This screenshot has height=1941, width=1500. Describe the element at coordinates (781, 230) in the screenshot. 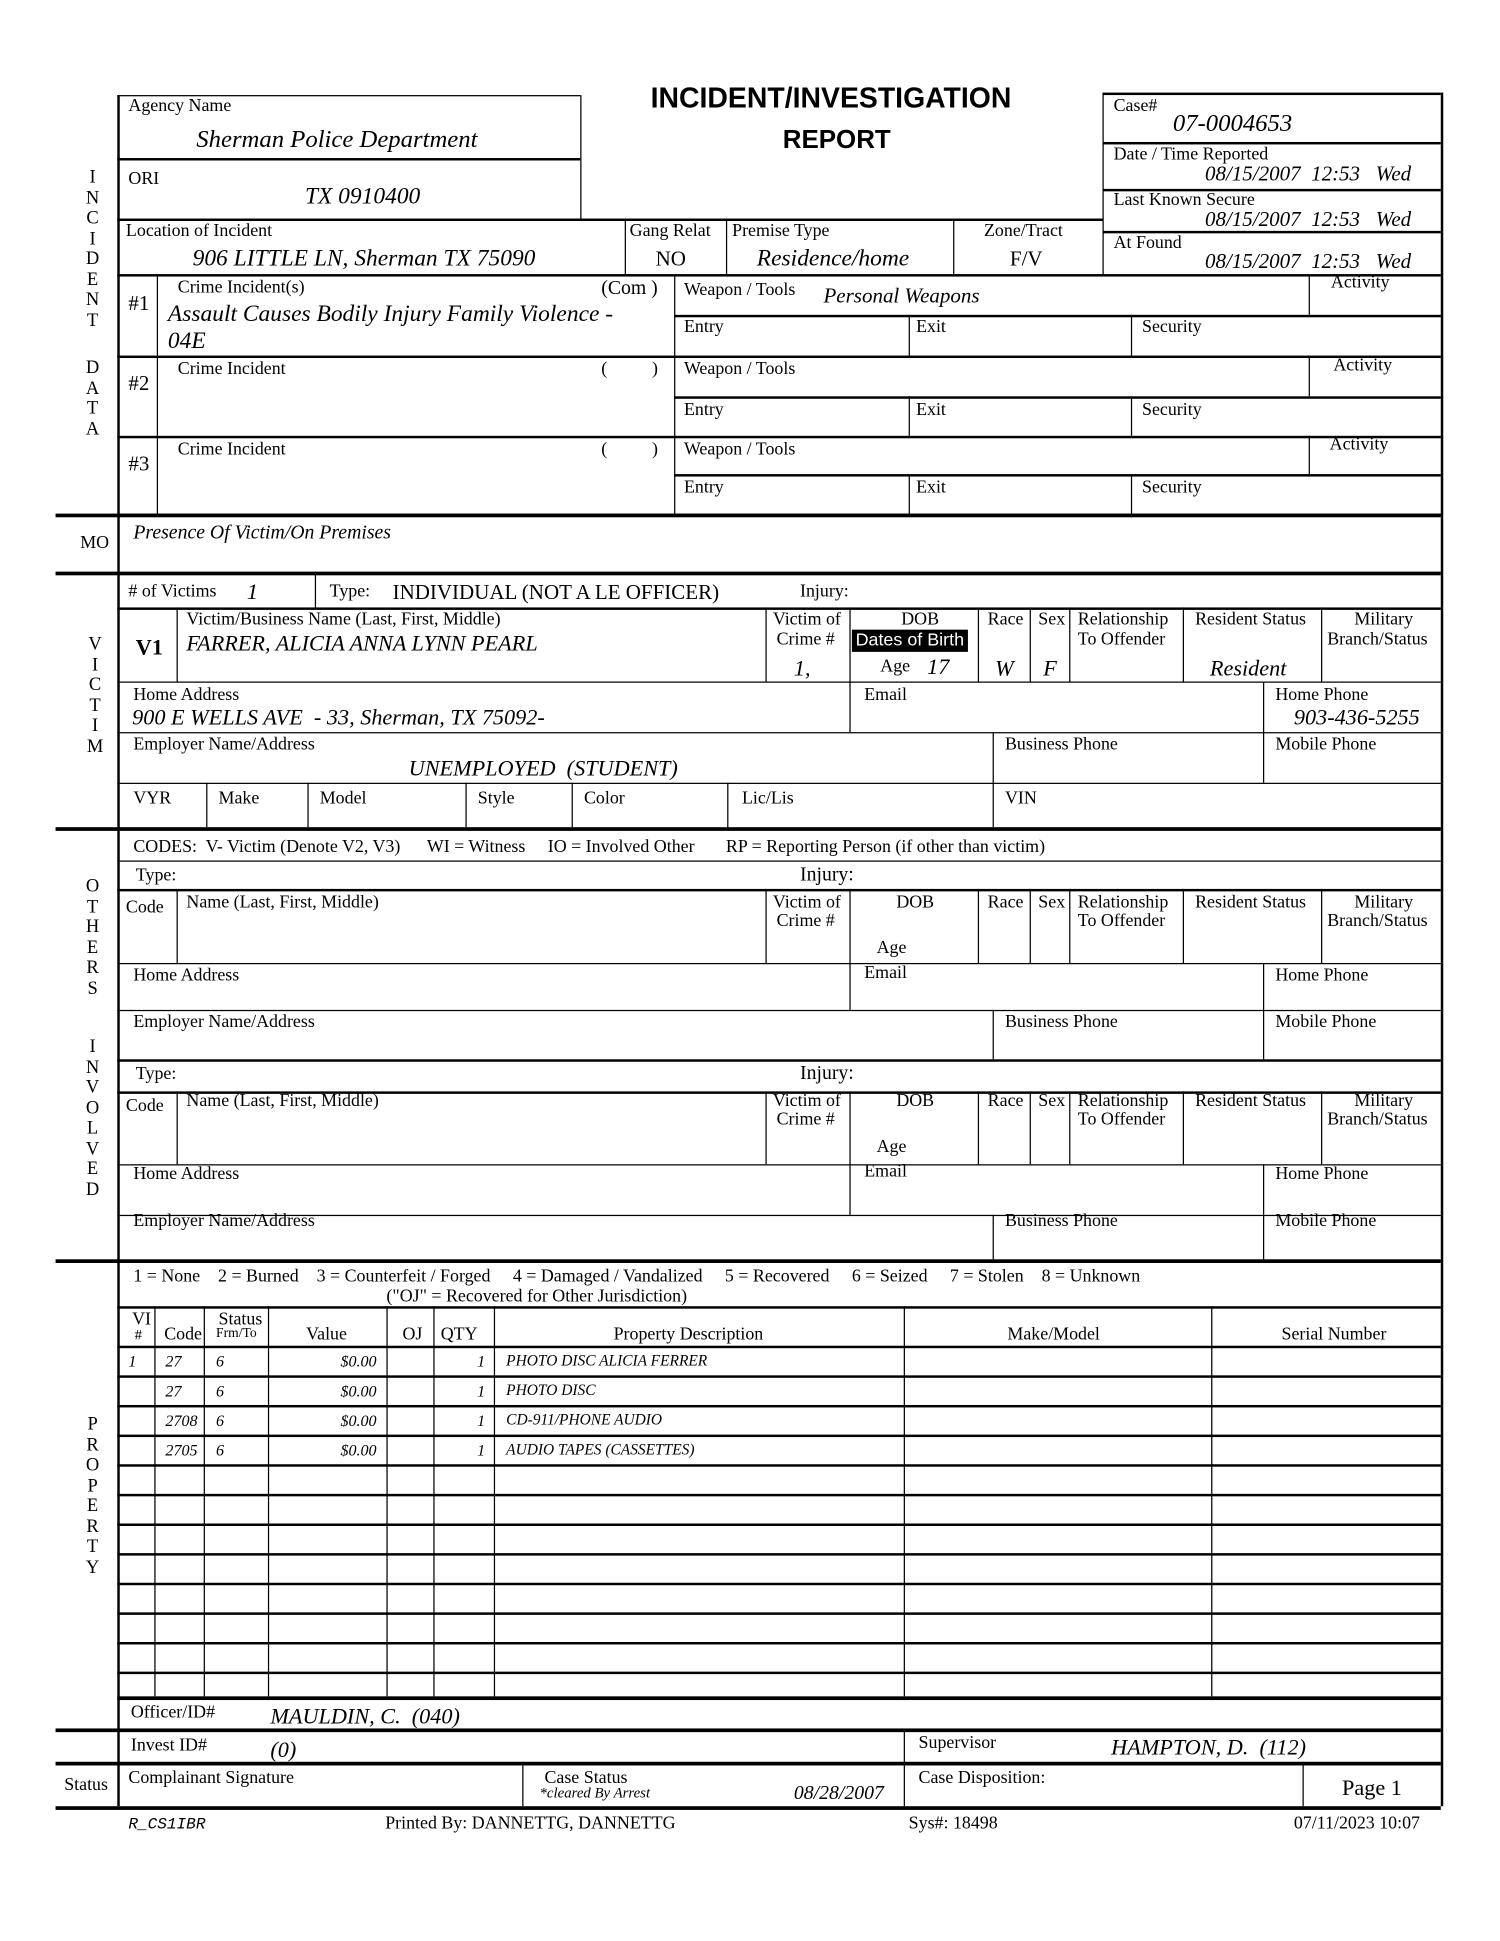

I see `premise-label: Premise Type` at that location.